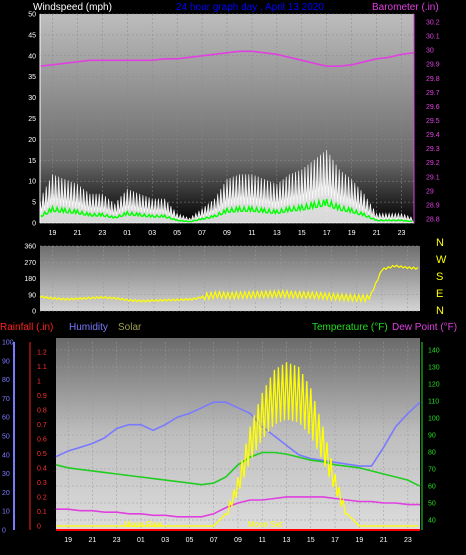 Image resolution: width=466 pixels, height=555 pixels. What do you see at coordinates (42, 396) in the screenshot?
I see `rain-tick: 0.9` at bounding box center [42, 396].